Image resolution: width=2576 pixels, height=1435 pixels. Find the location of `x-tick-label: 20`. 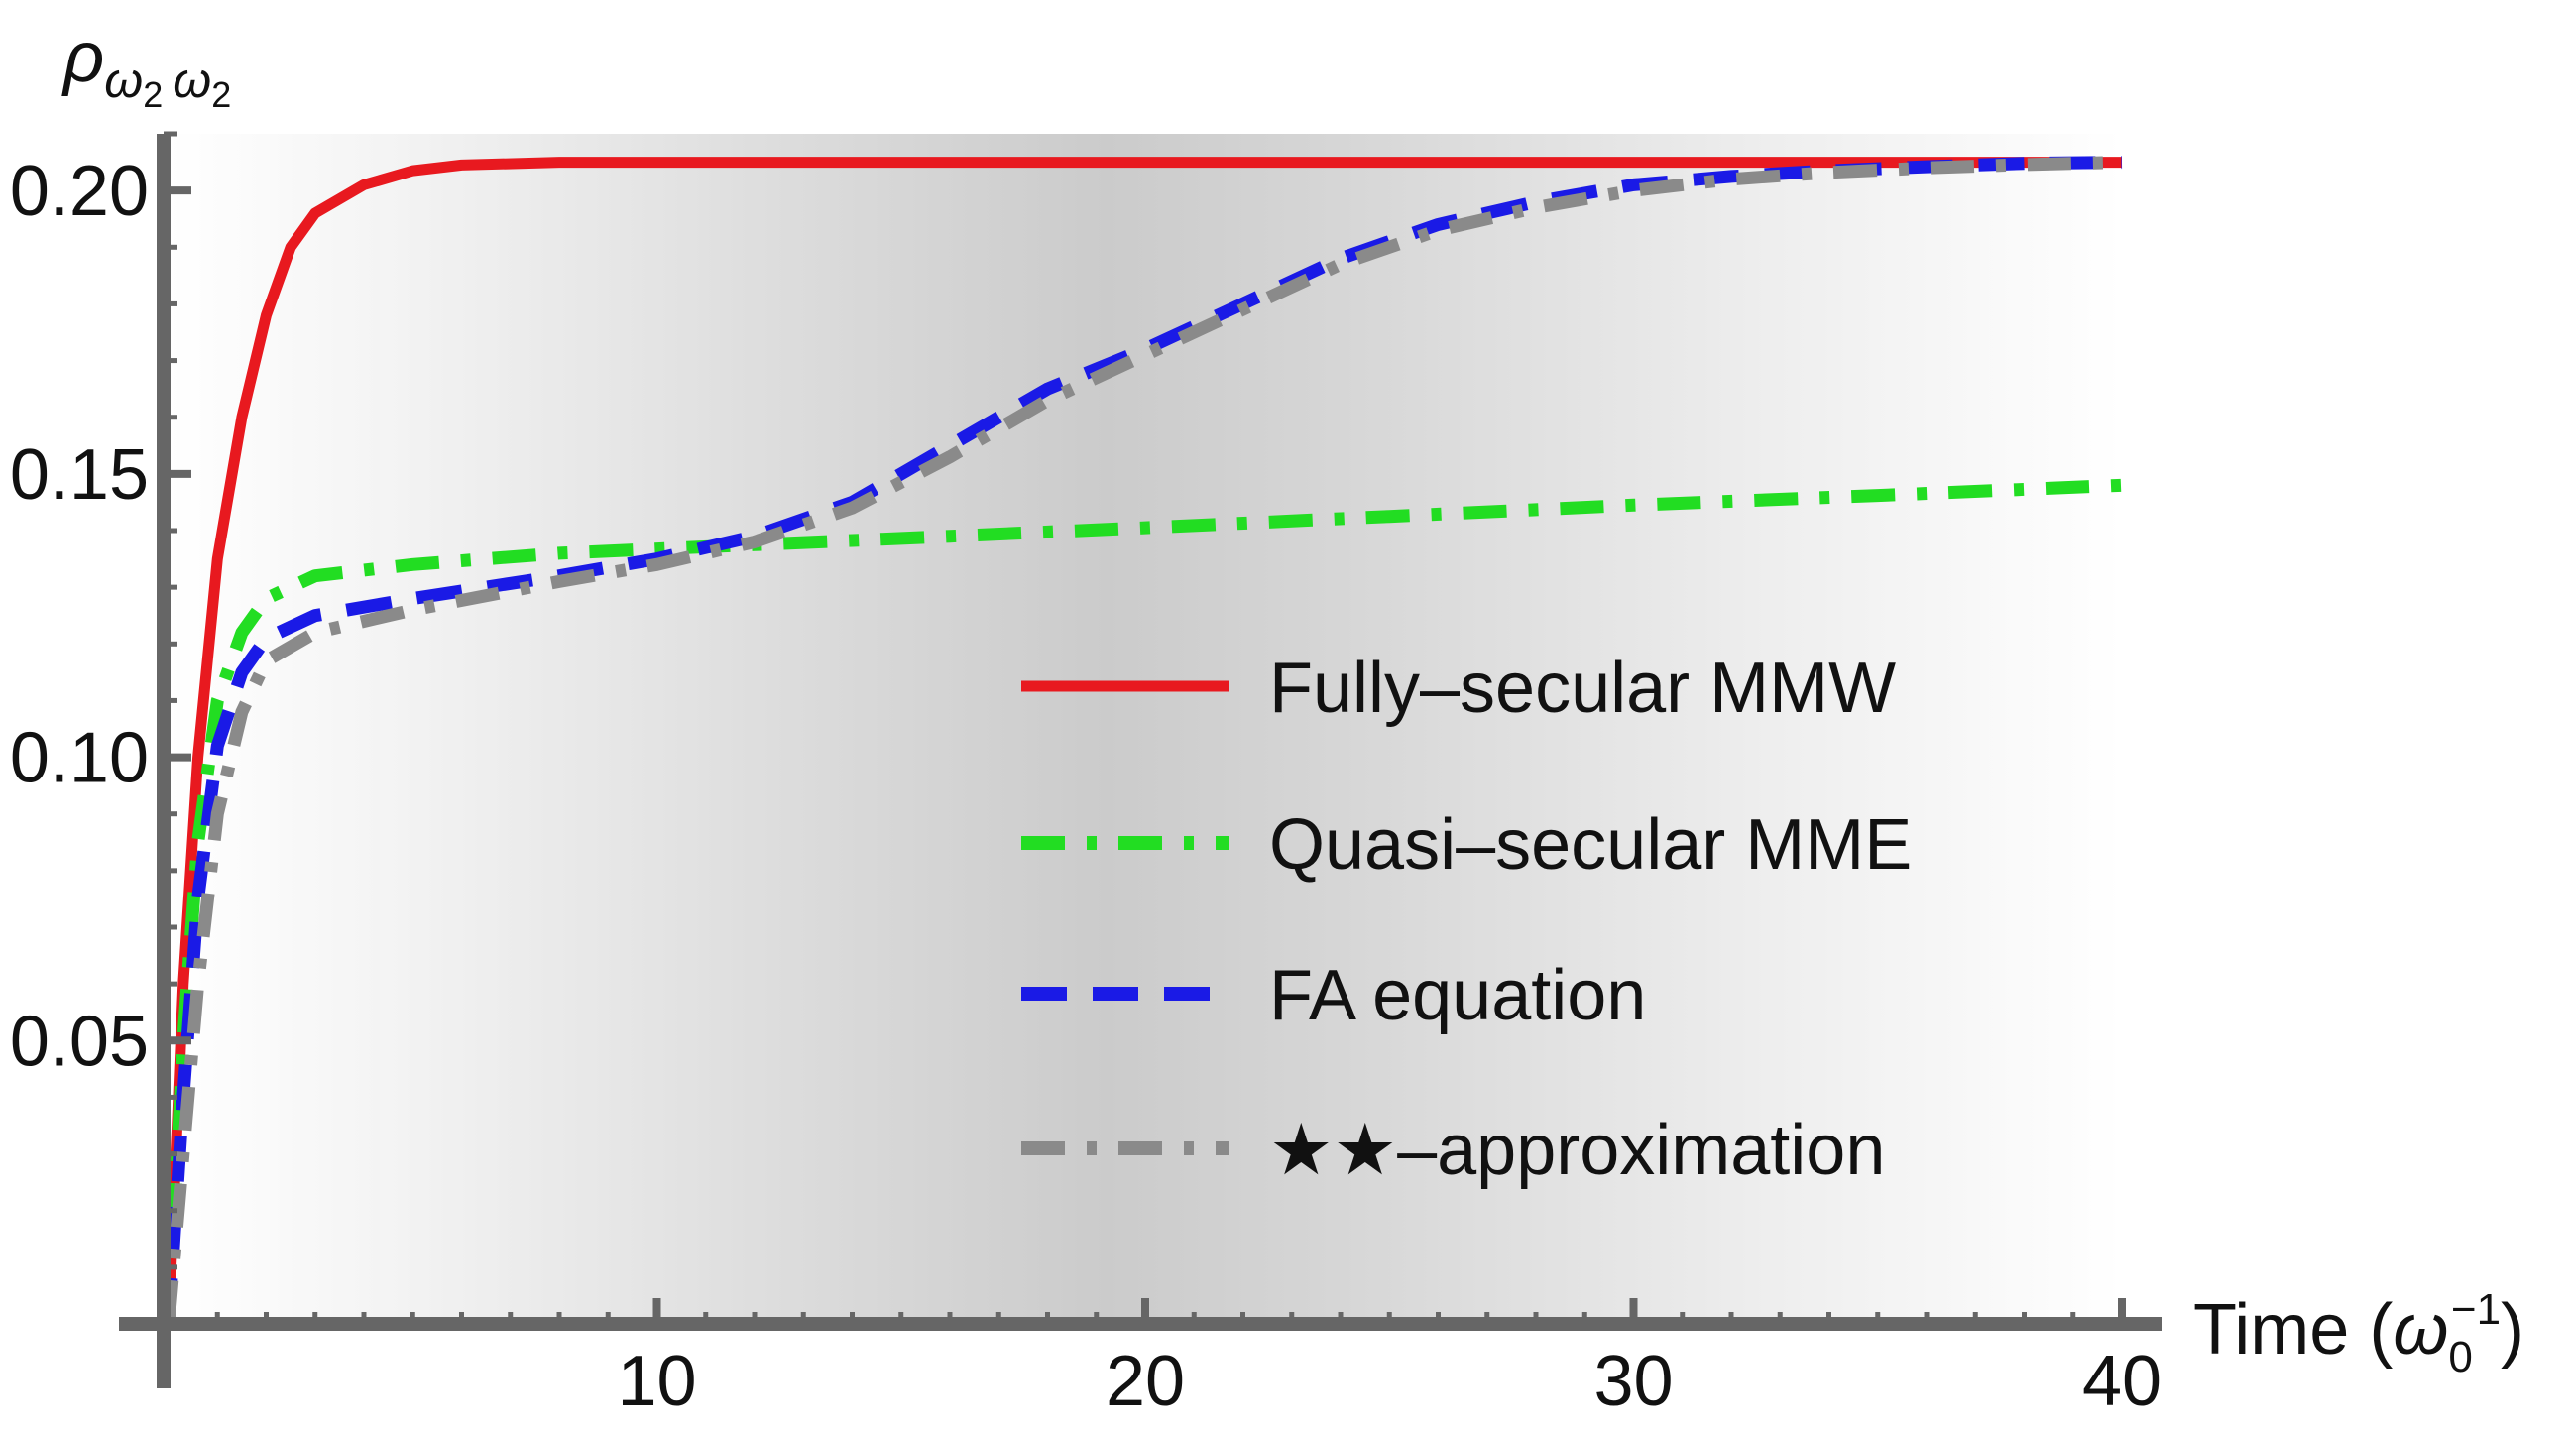

x-tick-label: 20 is located at coordinates (1145, 1381).